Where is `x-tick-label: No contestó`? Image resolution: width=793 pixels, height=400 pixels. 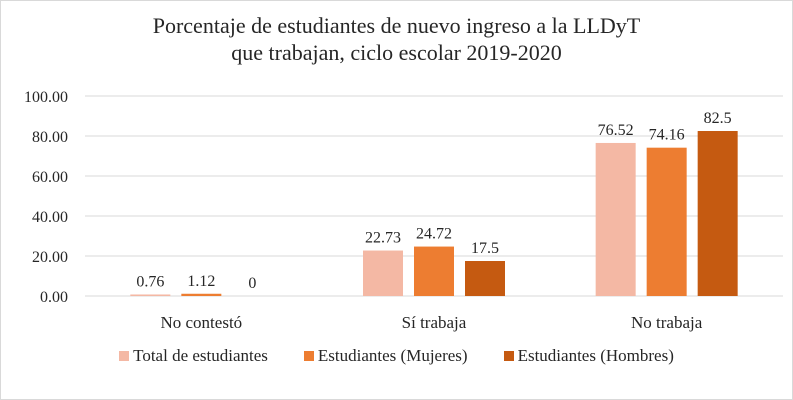
x-tick-label: No contestó is located at coordinates (201, 322).